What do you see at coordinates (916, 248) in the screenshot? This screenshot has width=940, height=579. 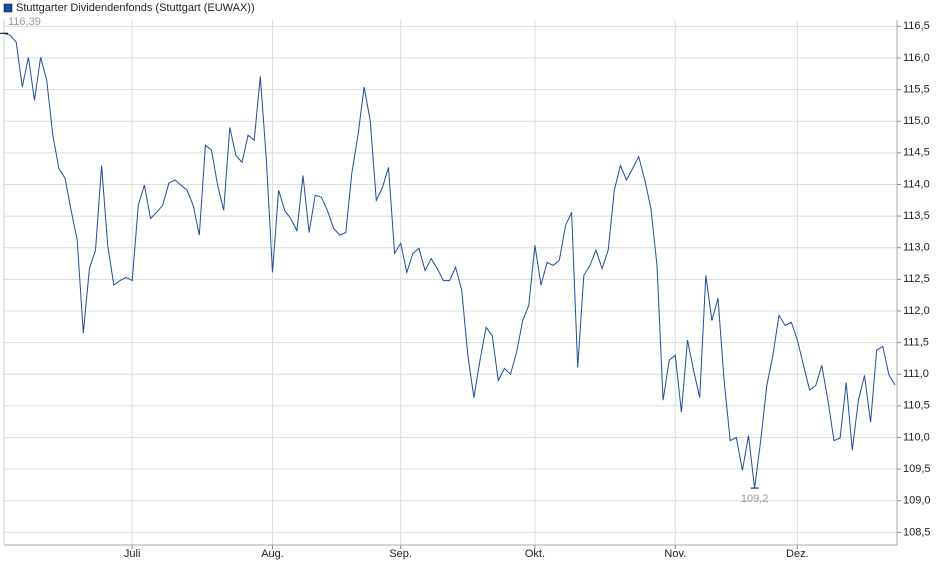 I see `y-tick-label: 113,0` at bounding box center [916, 248].